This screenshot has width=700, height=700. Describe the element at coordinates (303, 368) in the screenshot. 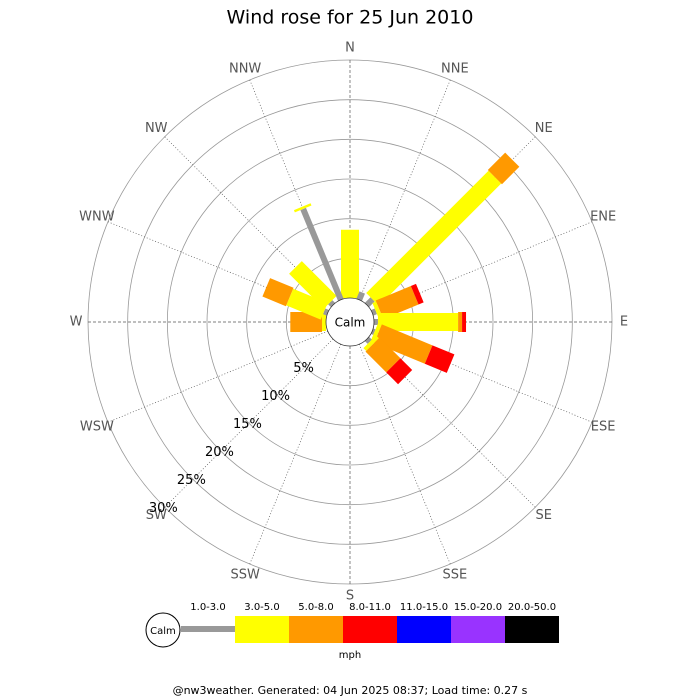

I see `r-tick-label: 5%` at that location.